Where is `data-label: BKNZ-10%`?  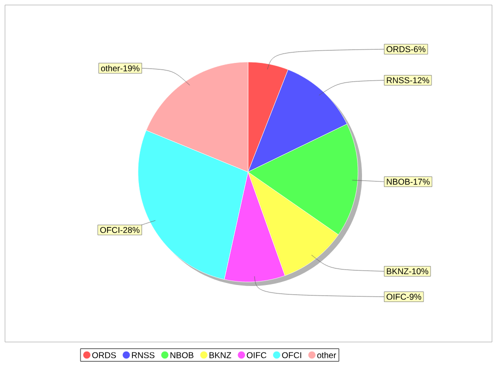
data-label: BKNZ-10% is located at coordinates (407, 271).